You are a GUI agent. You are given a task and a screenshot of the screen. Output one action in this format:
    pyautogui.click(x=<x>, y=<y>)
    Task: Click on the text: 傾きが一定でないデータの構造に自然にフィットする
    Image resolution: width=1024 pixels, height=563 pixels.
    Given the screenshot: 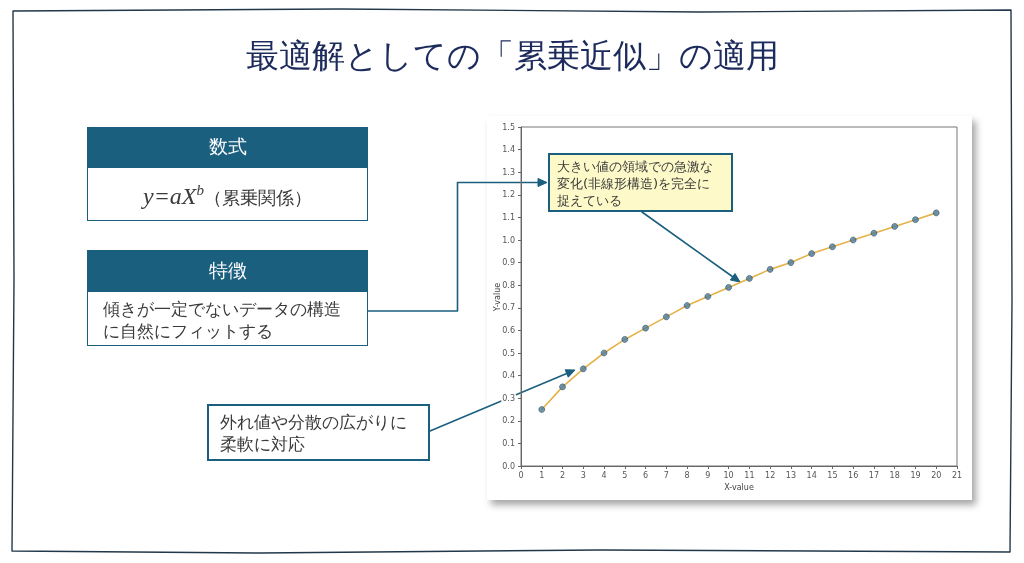 What is the action you would take?
    pyautogui.click(x=222, y=320)
    